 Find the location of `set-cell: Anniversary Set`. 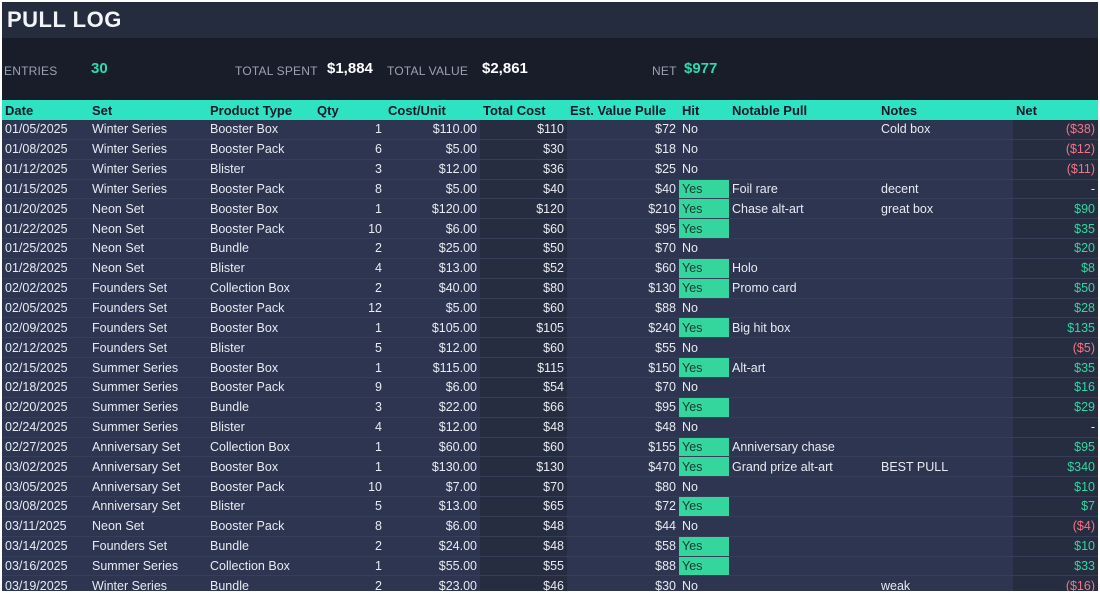

set-cell: Anniversary Set is located at coordinates (148, 467).